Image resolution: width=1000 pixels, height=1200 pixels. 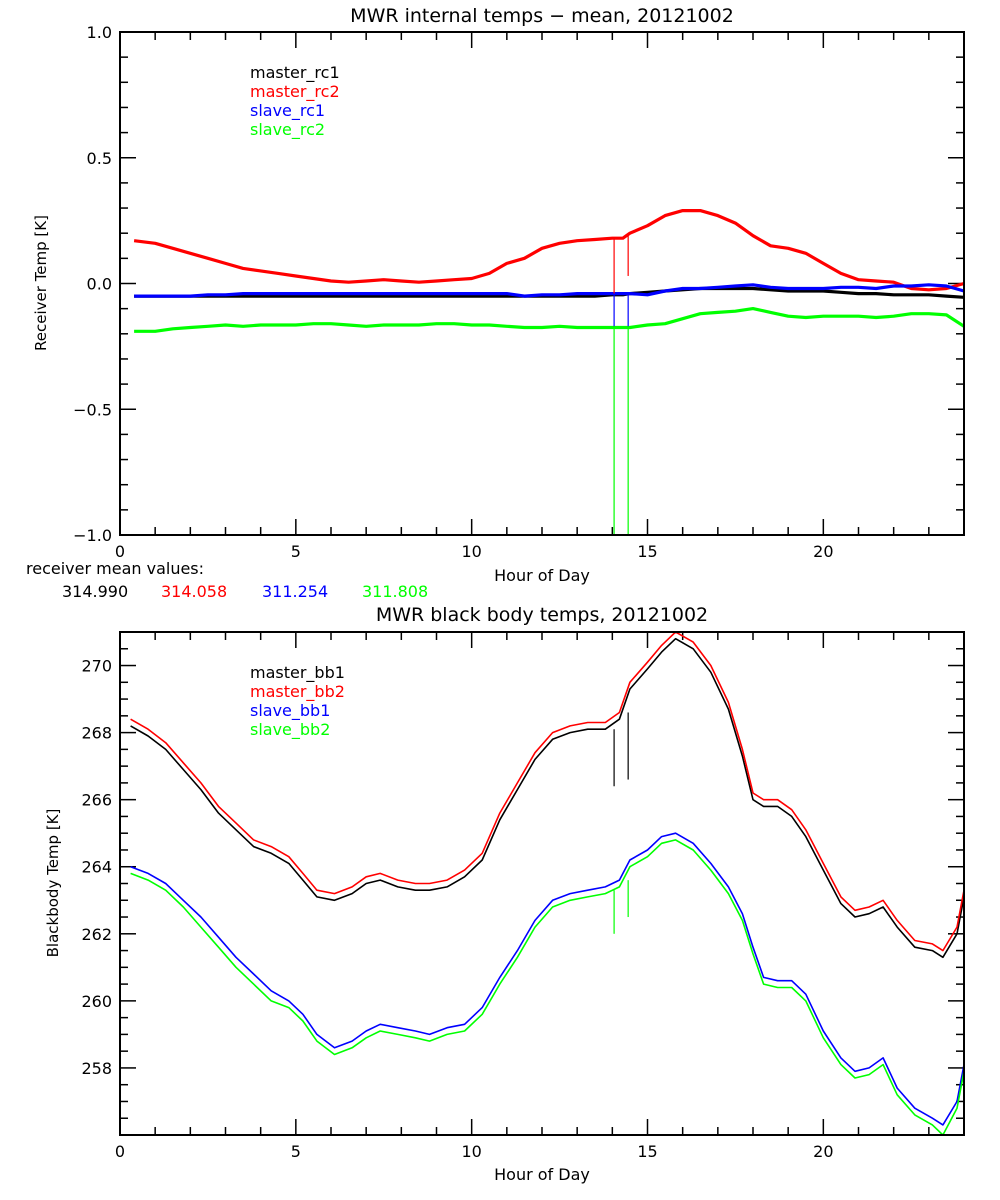 What do you see at coordinates (95, 591) in the screenshot?
I see `receiver-mean-value-1: 314.990` at bounding box center [95, 591].